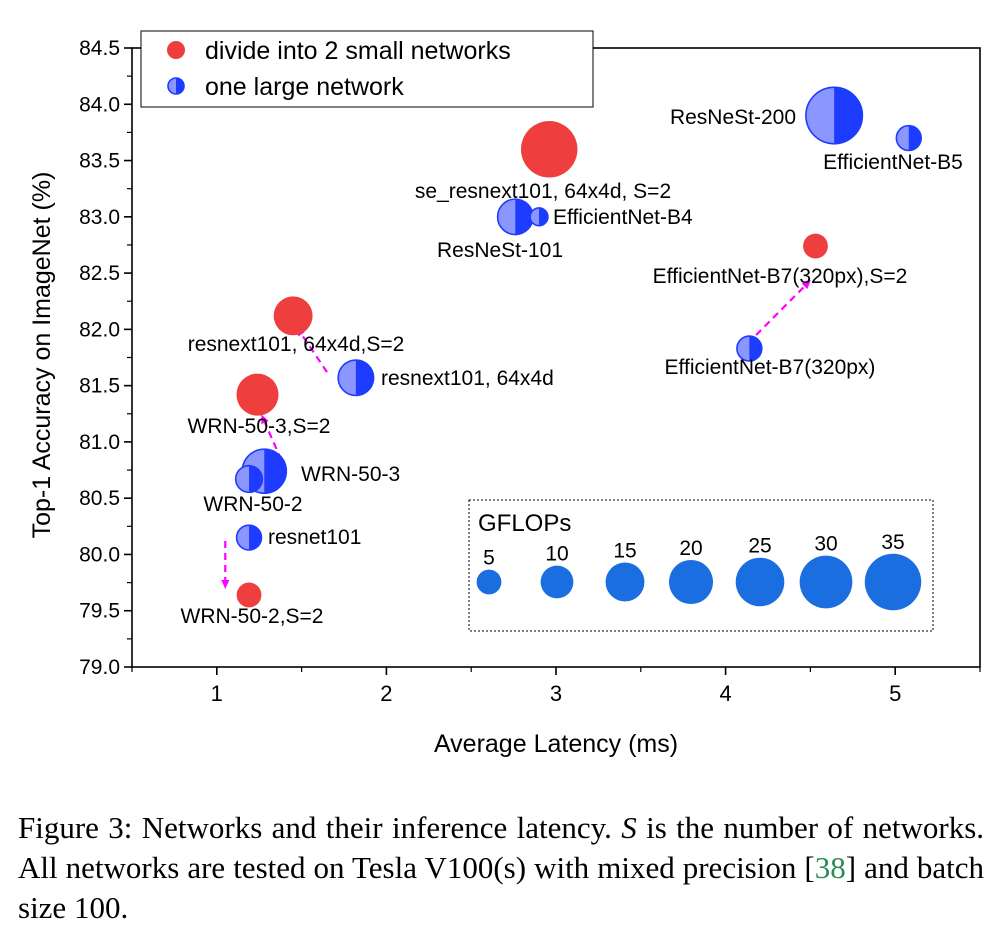 This screenshot has height=949, width=1001. What do you see at coordinates (367, 69) in the screenshot?
I see `legend-box` at bounding box center [367, 69].